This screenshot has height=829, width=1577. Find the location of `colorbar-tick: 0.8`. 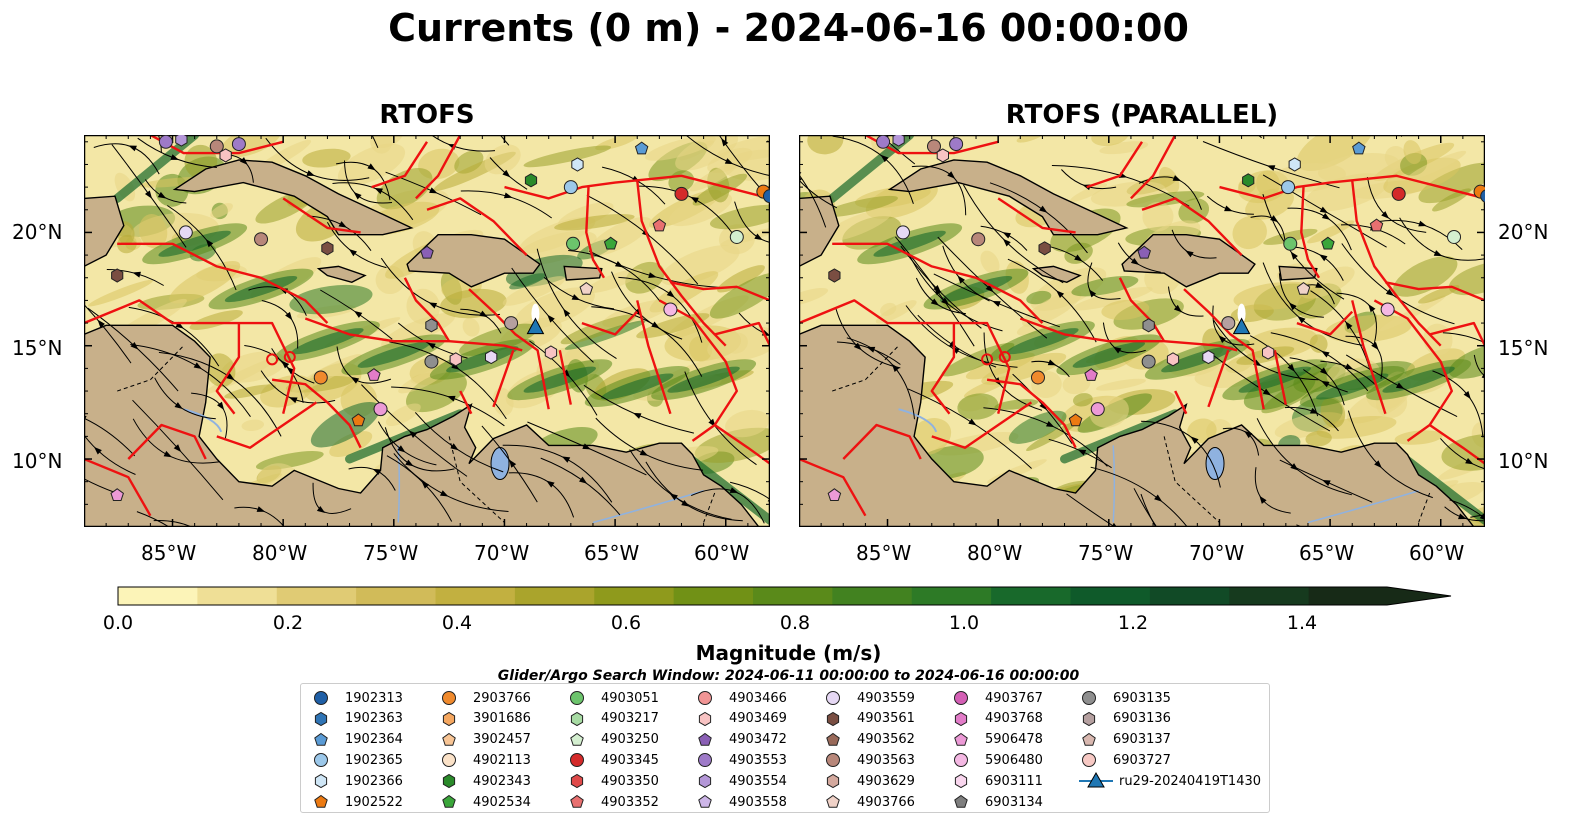

colorbar-tick: 0.8 is located at coordinates (795, 623).